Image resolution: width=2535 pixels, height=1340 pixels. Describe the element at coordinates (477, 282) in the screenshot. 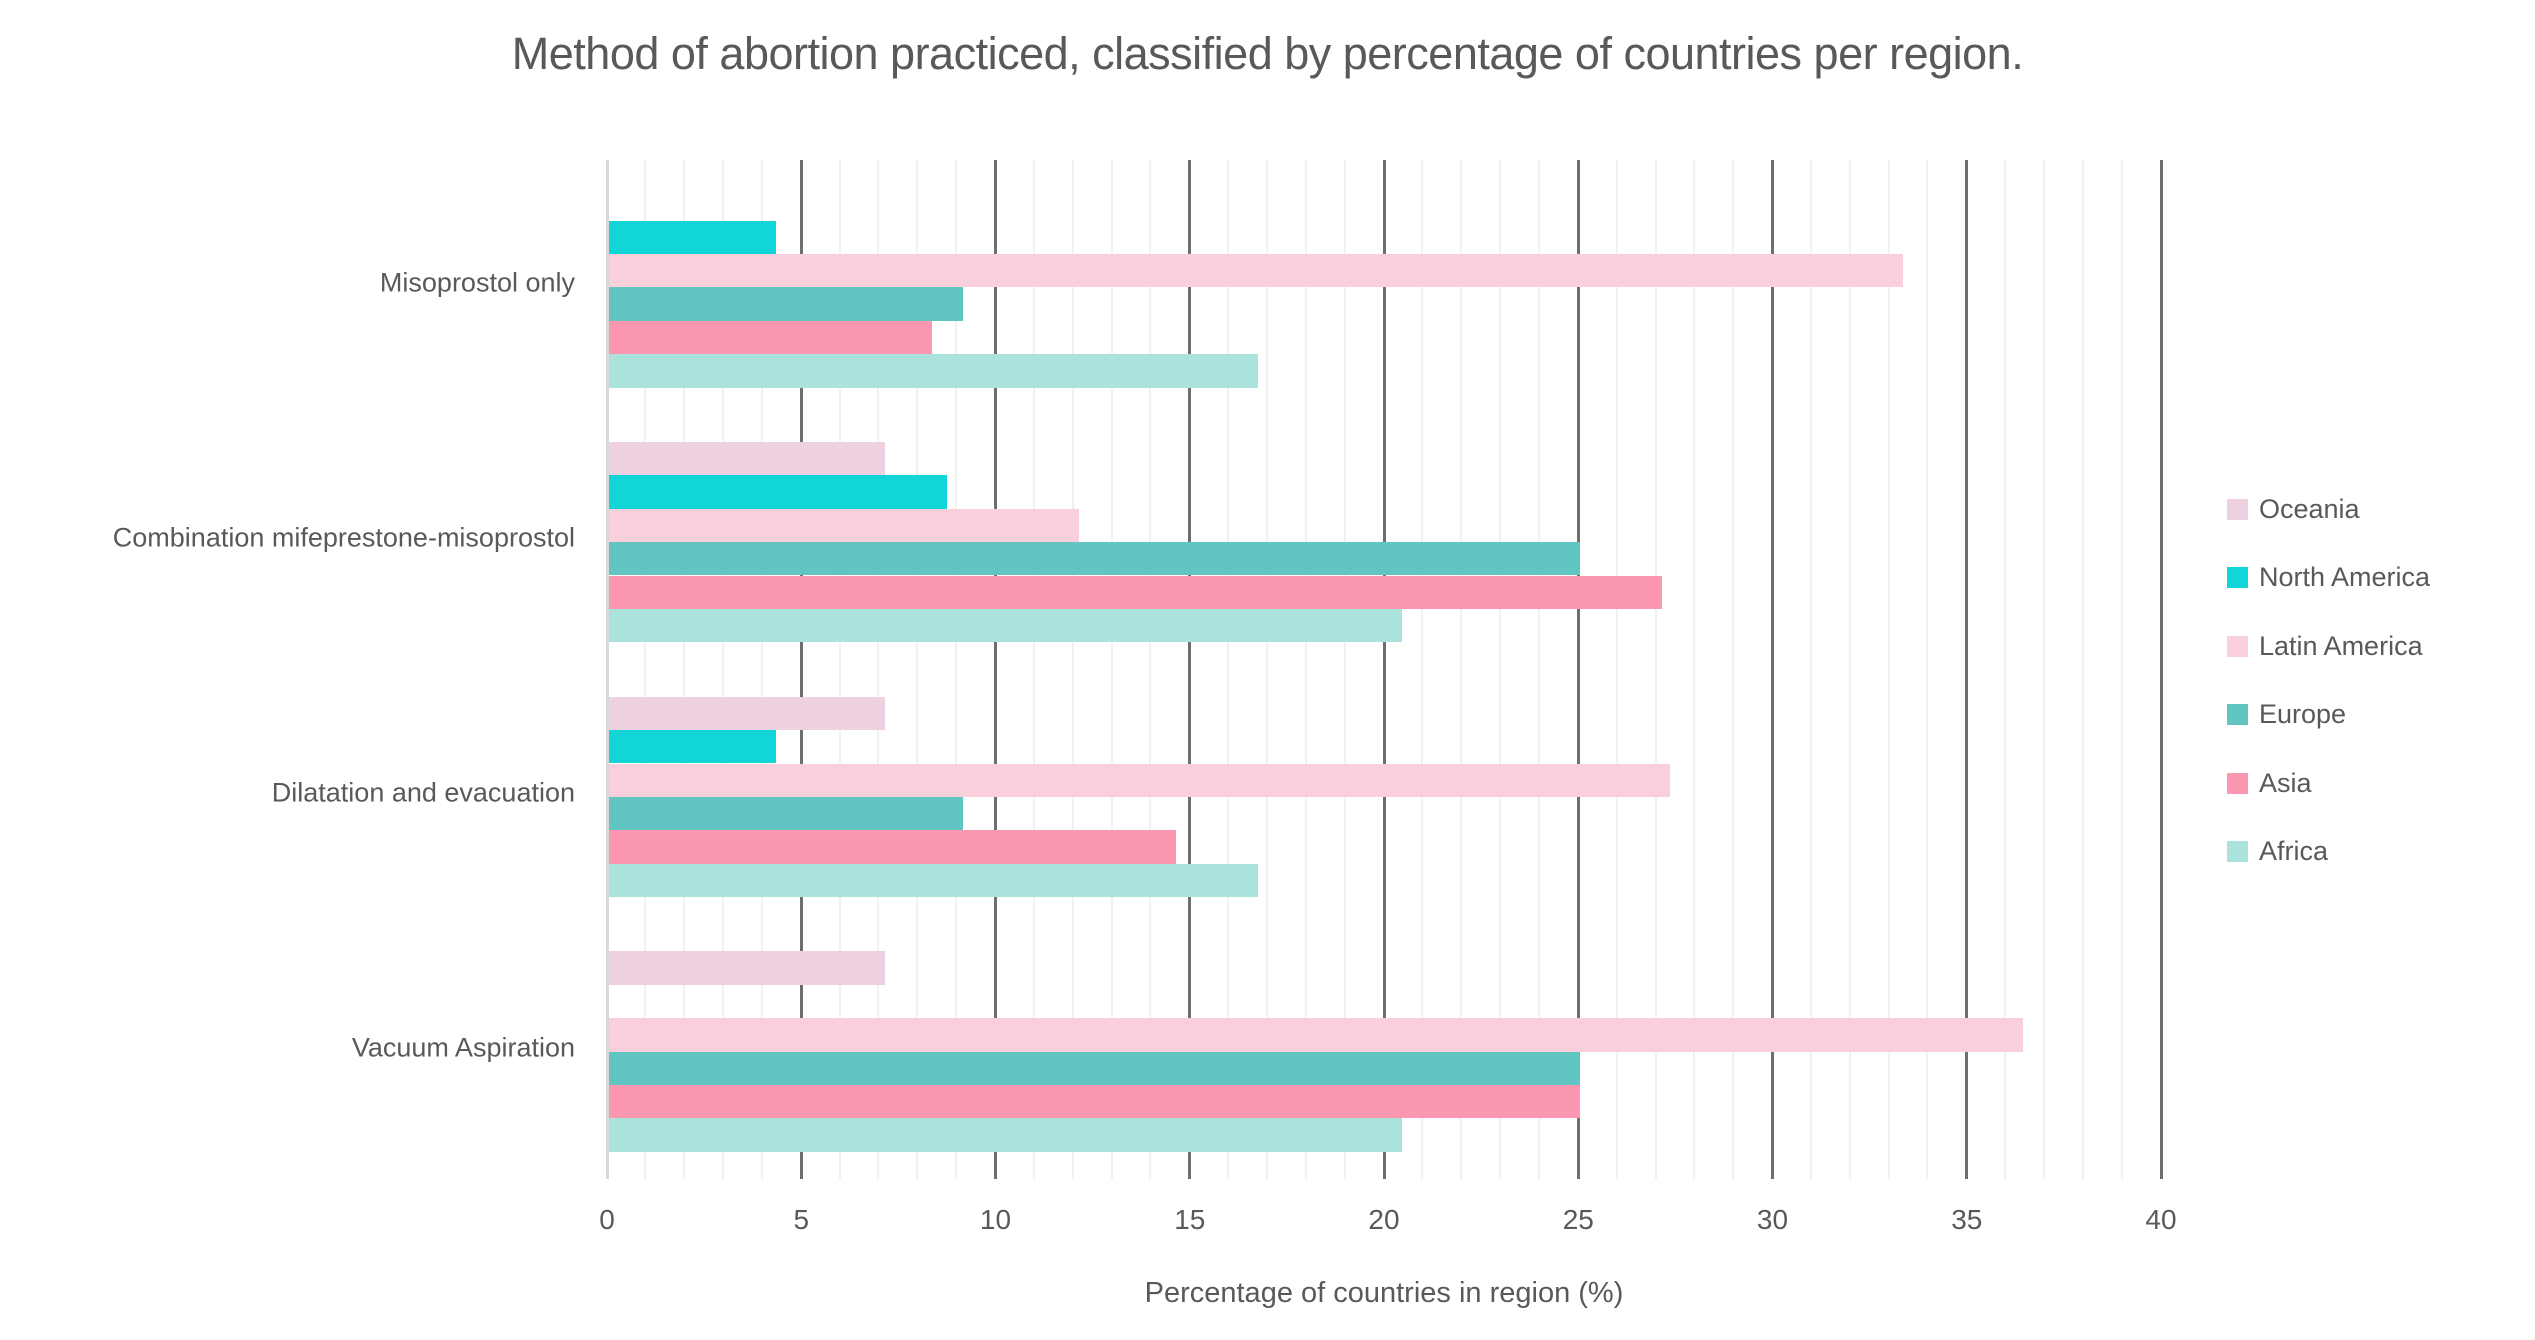

I see `category-label-misoprostol-only: Misoprostol only` at that location.